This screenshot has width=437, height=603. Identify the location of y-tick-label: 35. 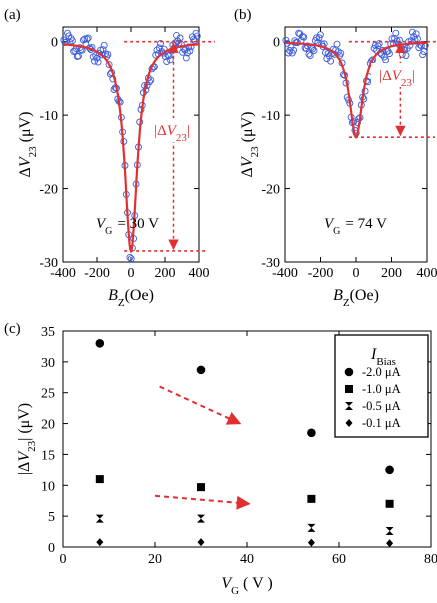
(48, 332).